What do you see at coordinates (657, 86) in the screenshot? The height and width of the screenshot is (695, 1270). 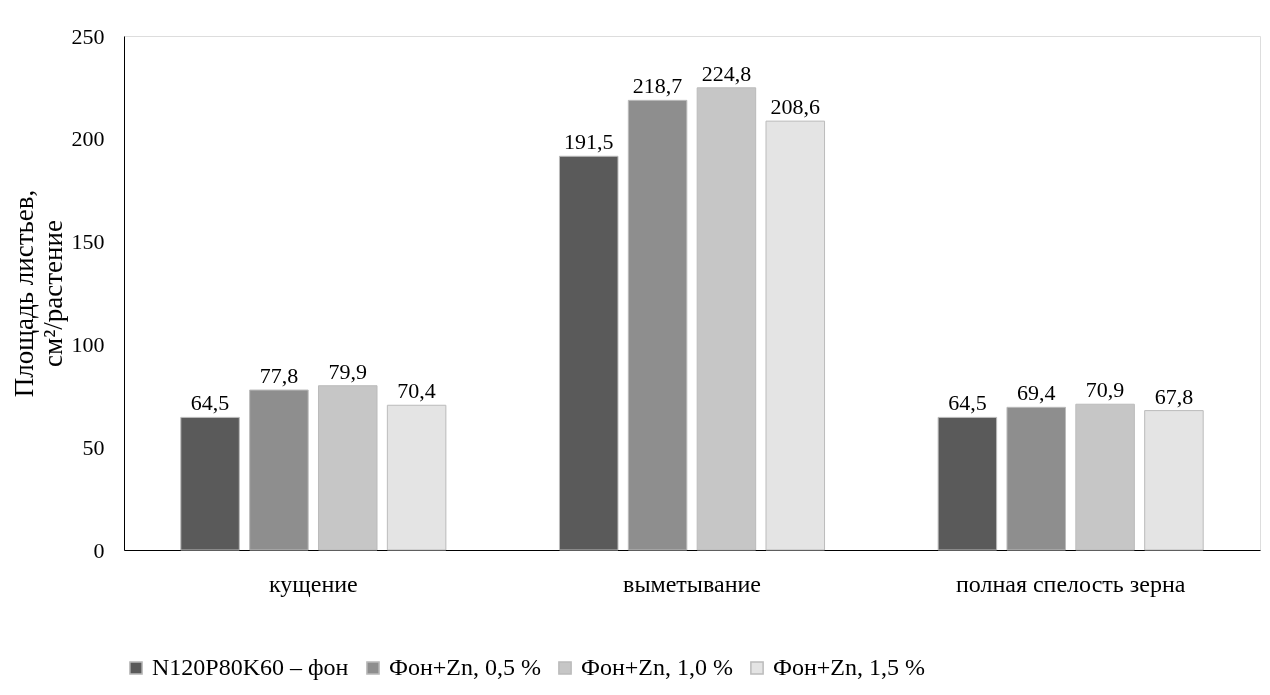 I see `data-label: 218,7` at bounding box center [657, 86].